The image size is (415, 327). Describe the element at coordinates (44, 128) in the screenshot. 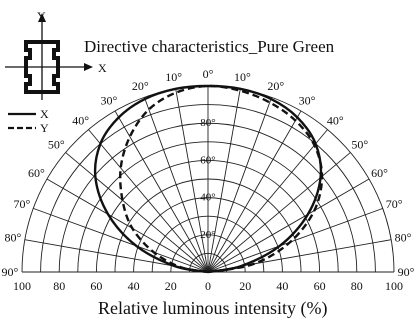

I see `legend-label-y: Y` at that location.